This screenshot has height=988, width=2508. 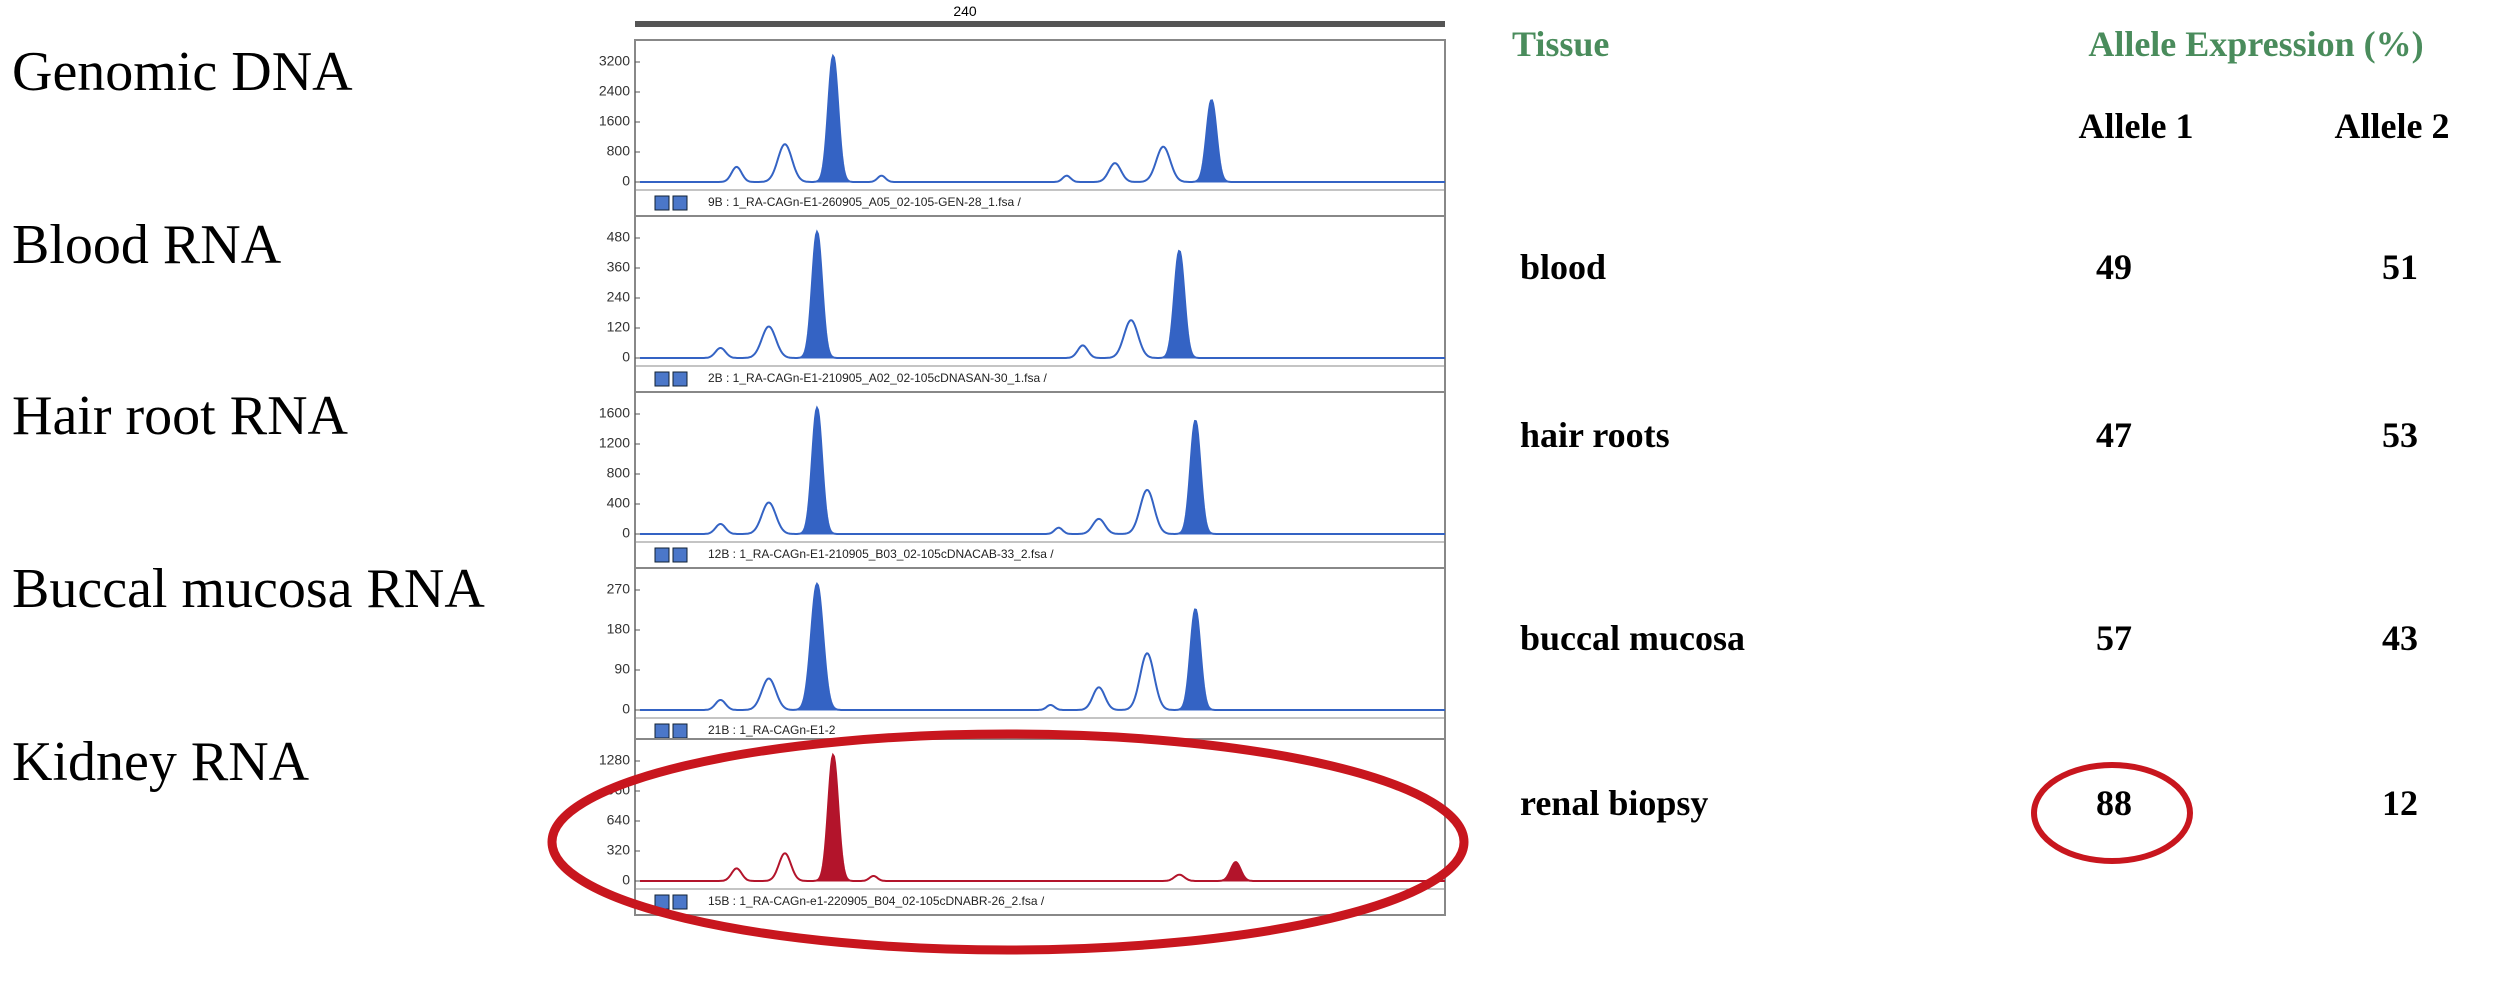 I want to click on allele1-cell: 47, so click(x=2114, y=435).